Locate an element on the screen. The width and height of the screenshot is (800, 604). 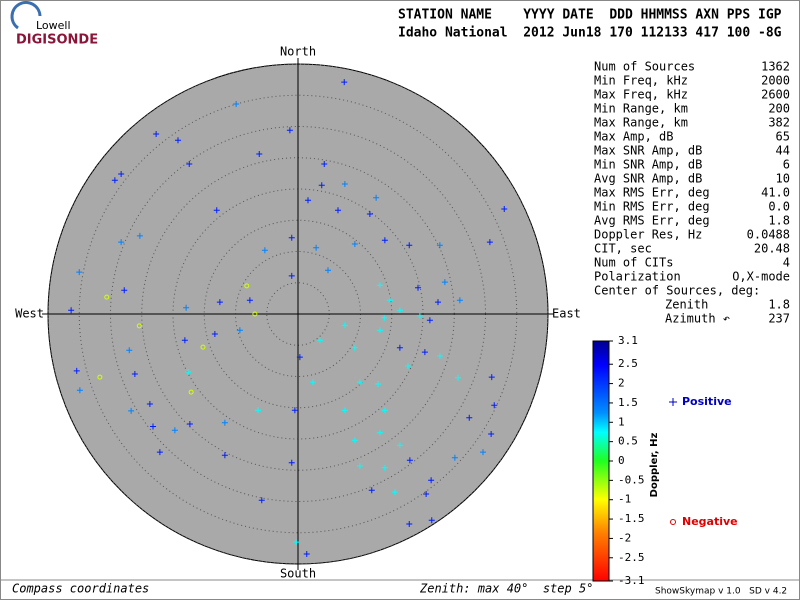
stat-label: CIT, sec is located at coordinates (623, 249).